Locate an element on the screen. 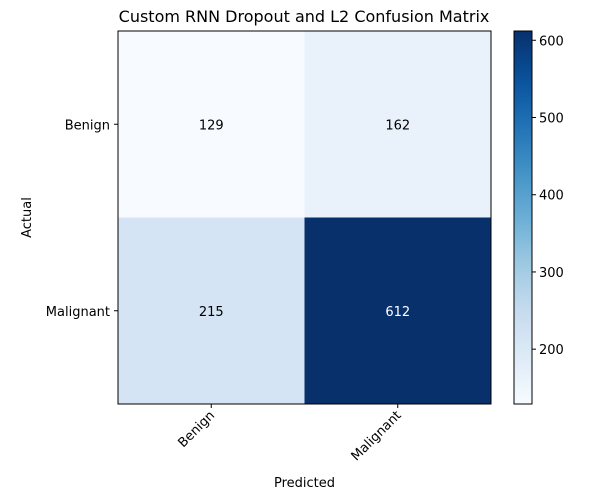  x-tick-label: Malignant is located at coordinates (377, 436).